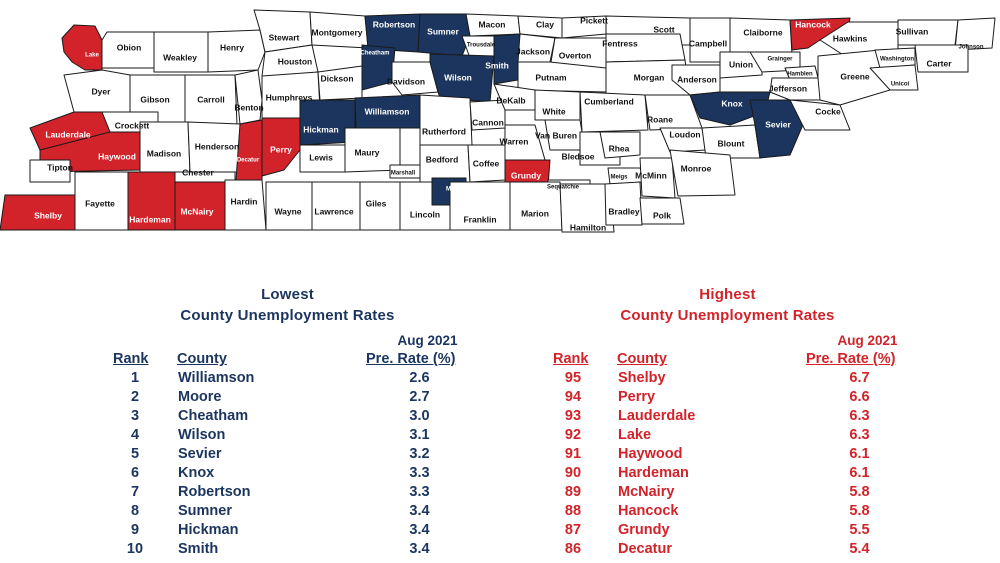  I want to click on county-label-humphreys: Humphreys, so click(289, 97).